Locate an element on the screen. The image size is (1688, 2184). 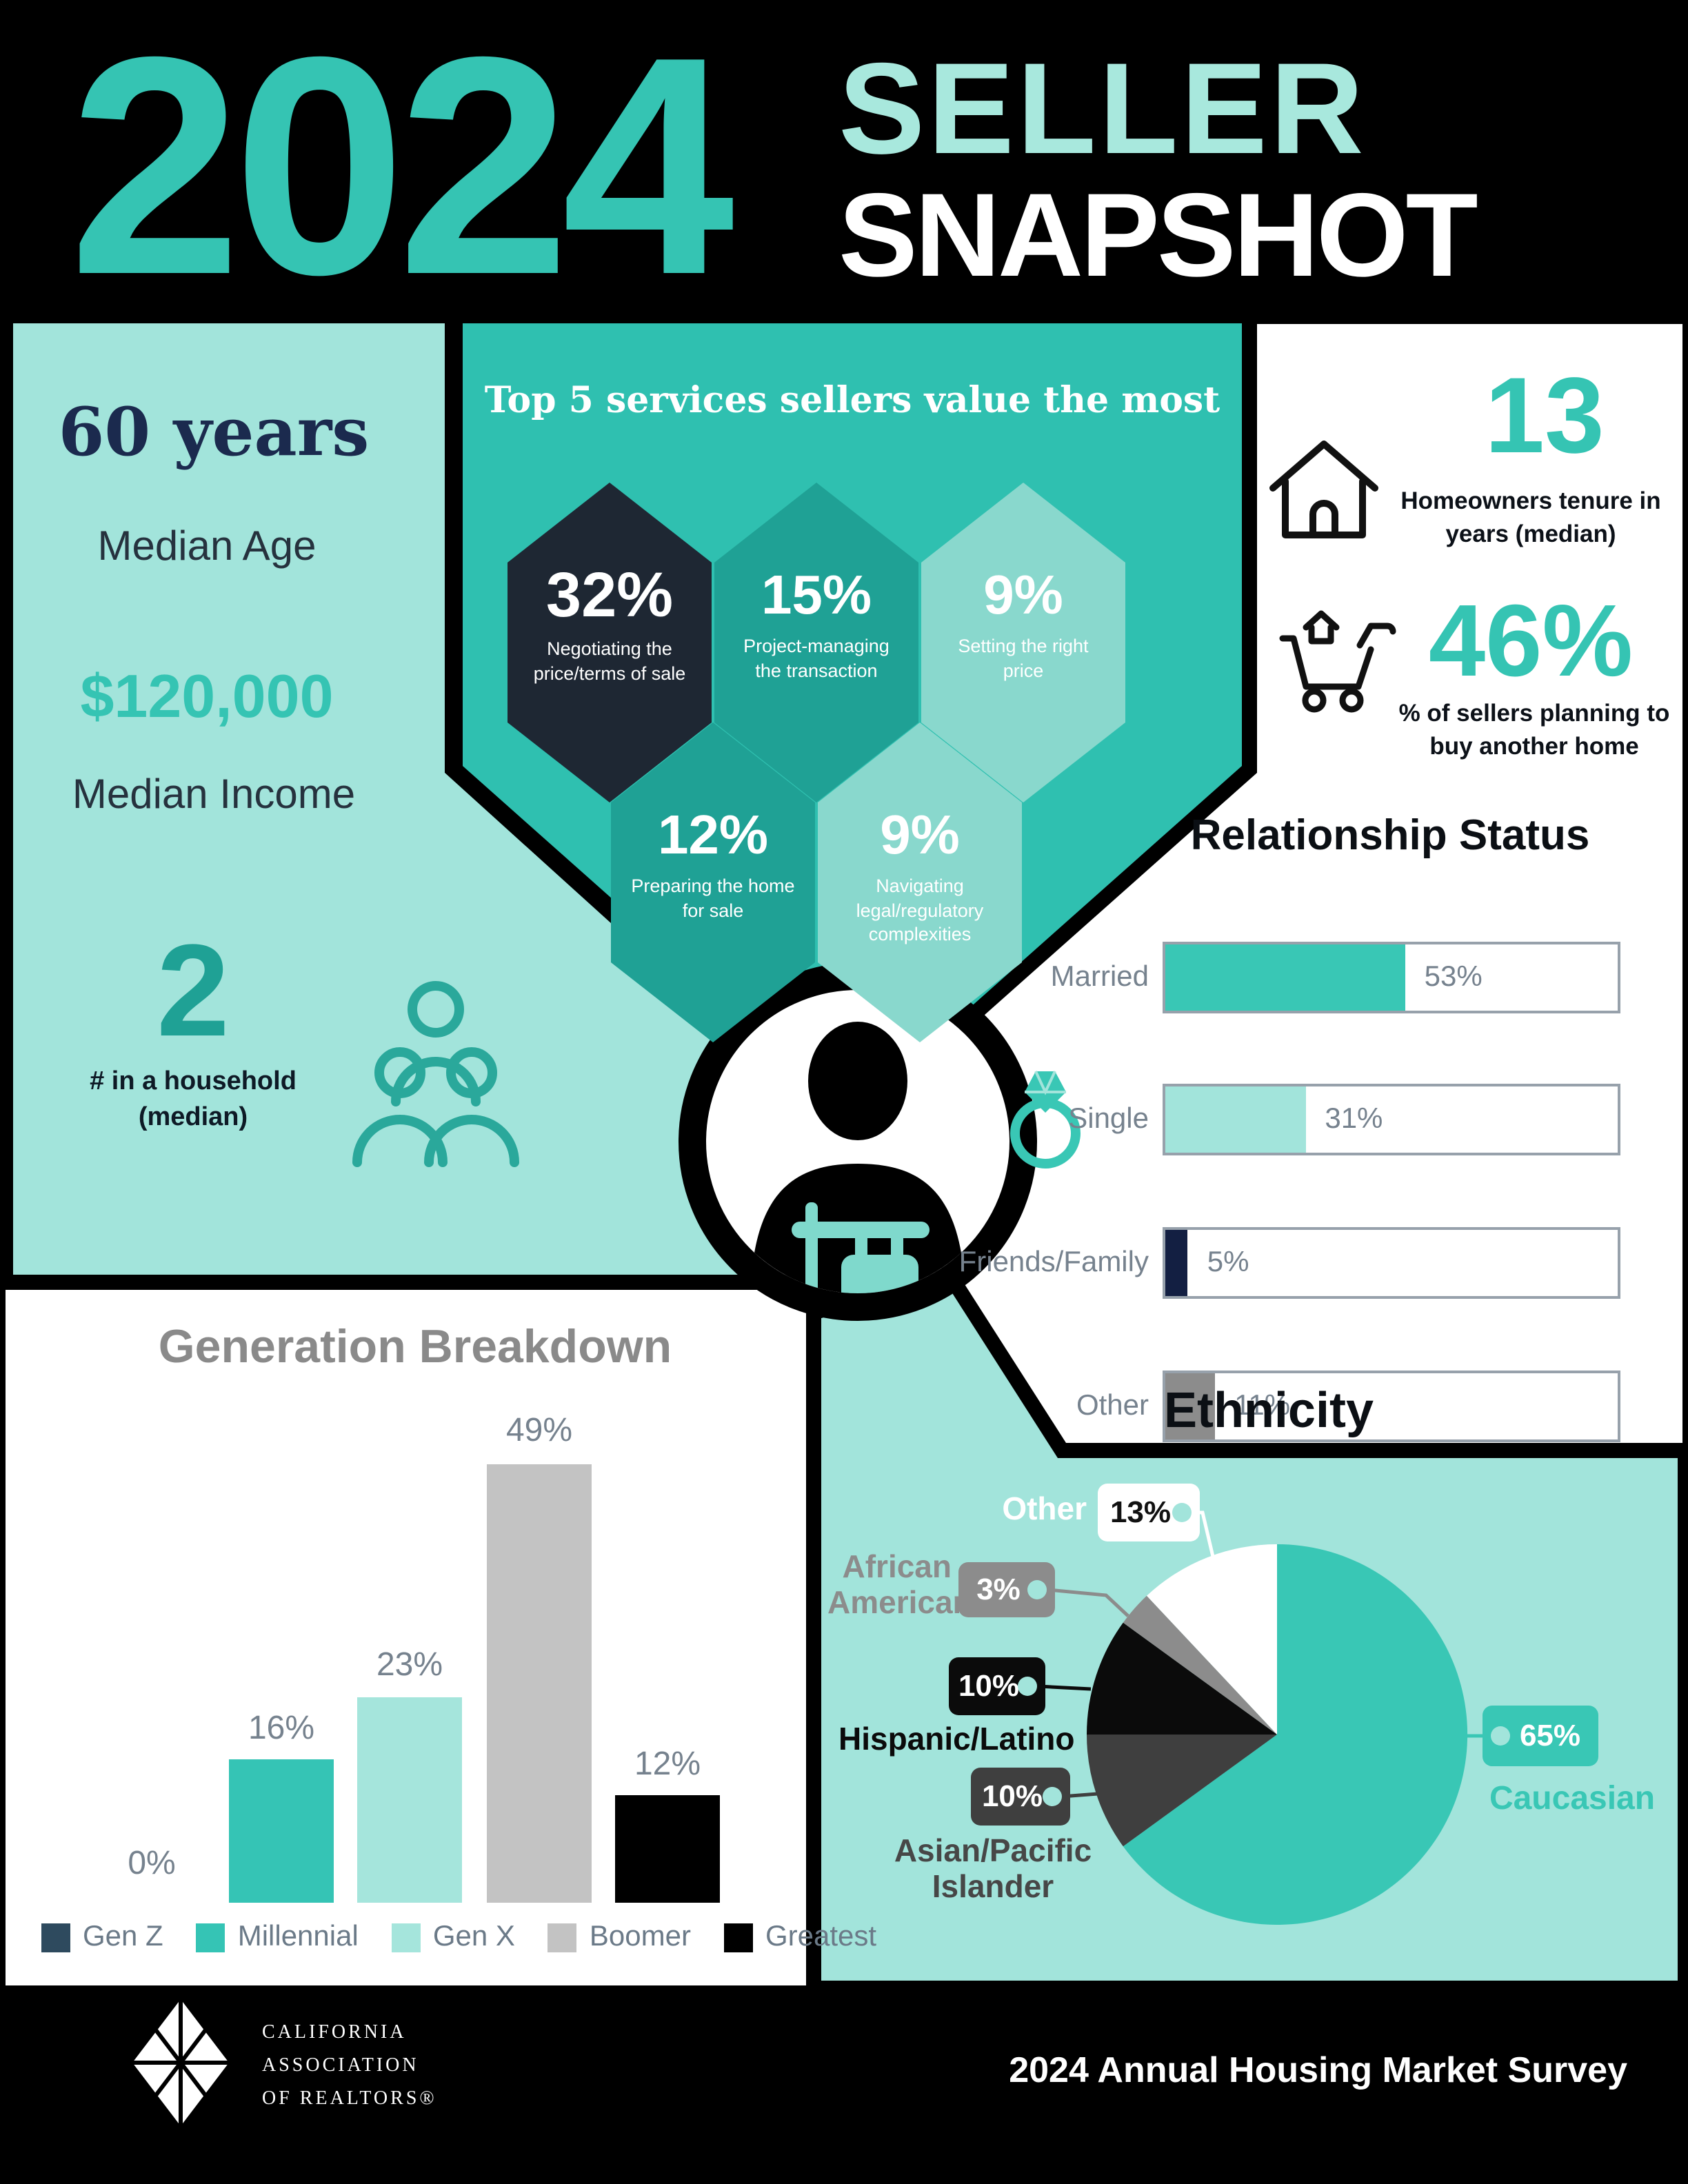
bar-value: 53% is located at coordinates (1453, 977).